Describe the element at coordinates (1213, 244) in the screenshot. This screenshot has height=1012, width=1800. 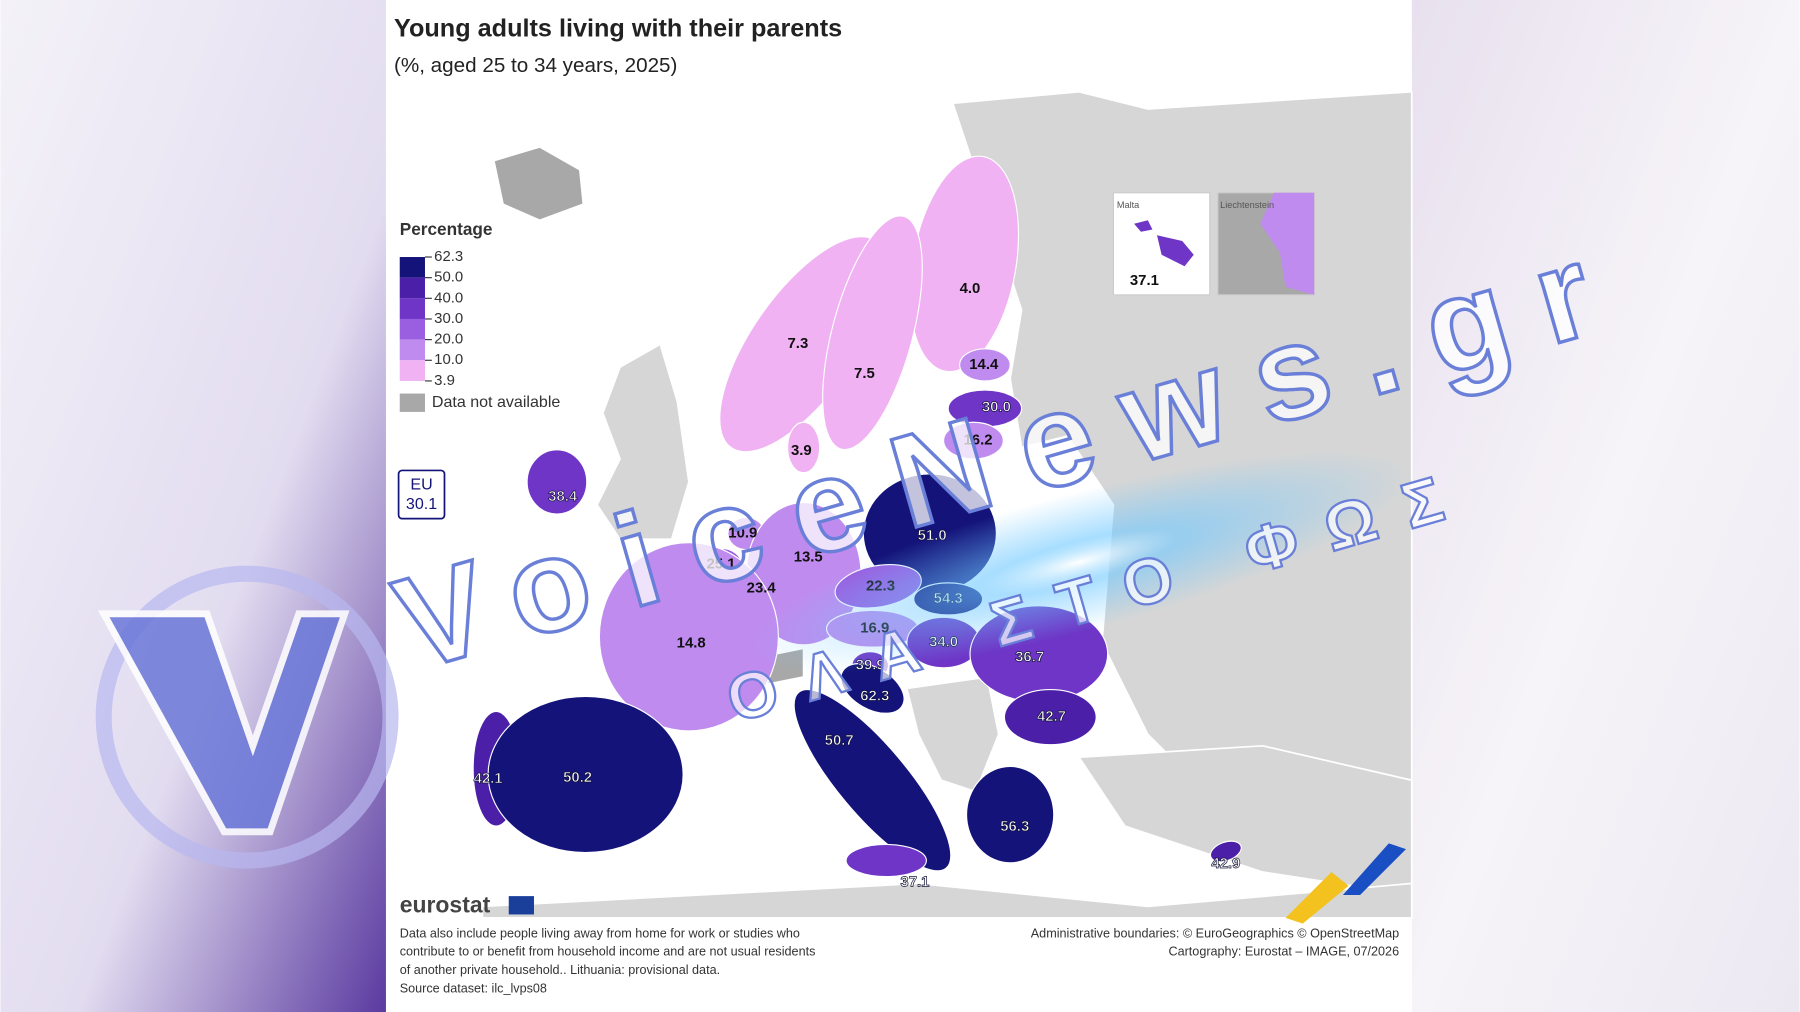
I see `insets: Malta 37.1 Liechtenstein` at that location.